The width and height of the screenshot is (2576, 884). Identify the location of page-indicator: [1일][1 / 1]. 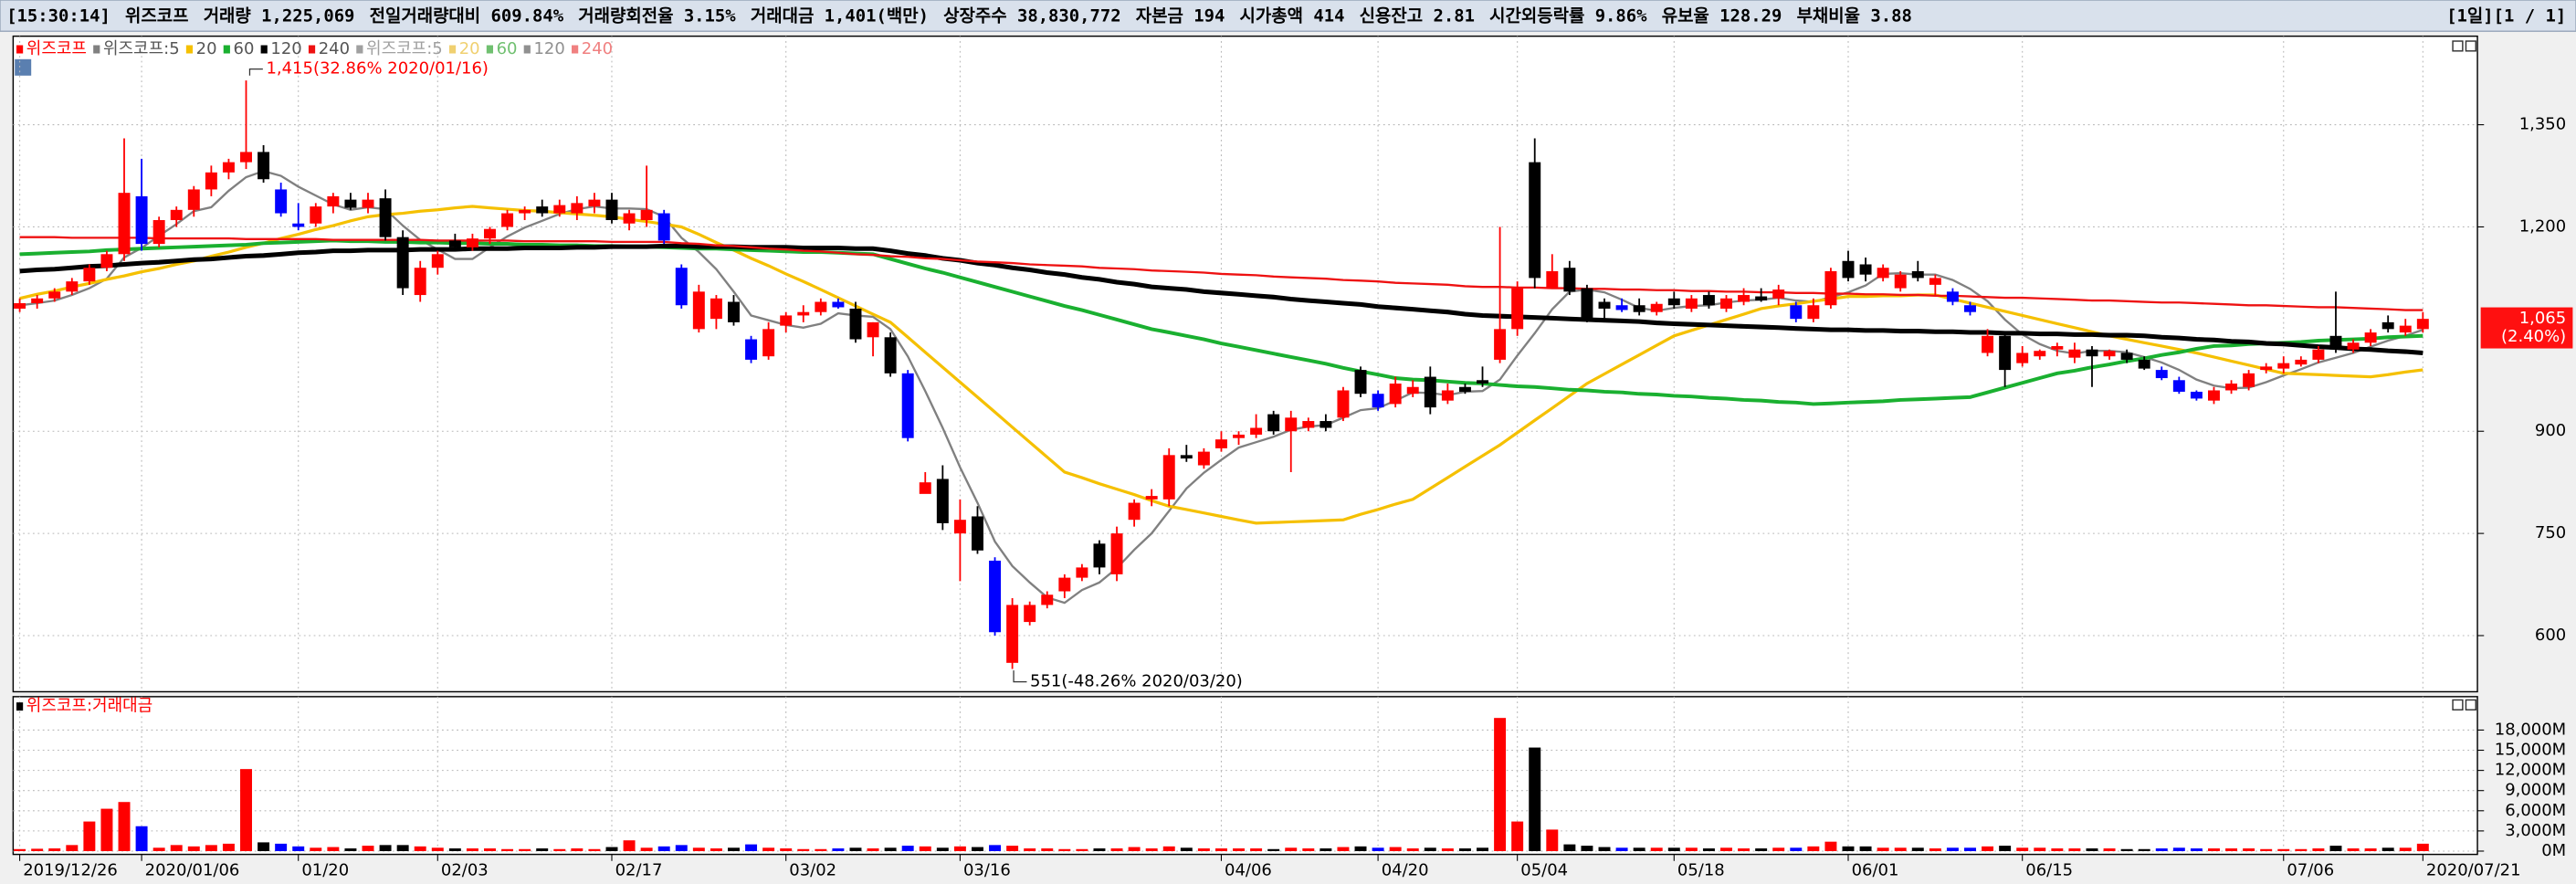
(2506, 16).